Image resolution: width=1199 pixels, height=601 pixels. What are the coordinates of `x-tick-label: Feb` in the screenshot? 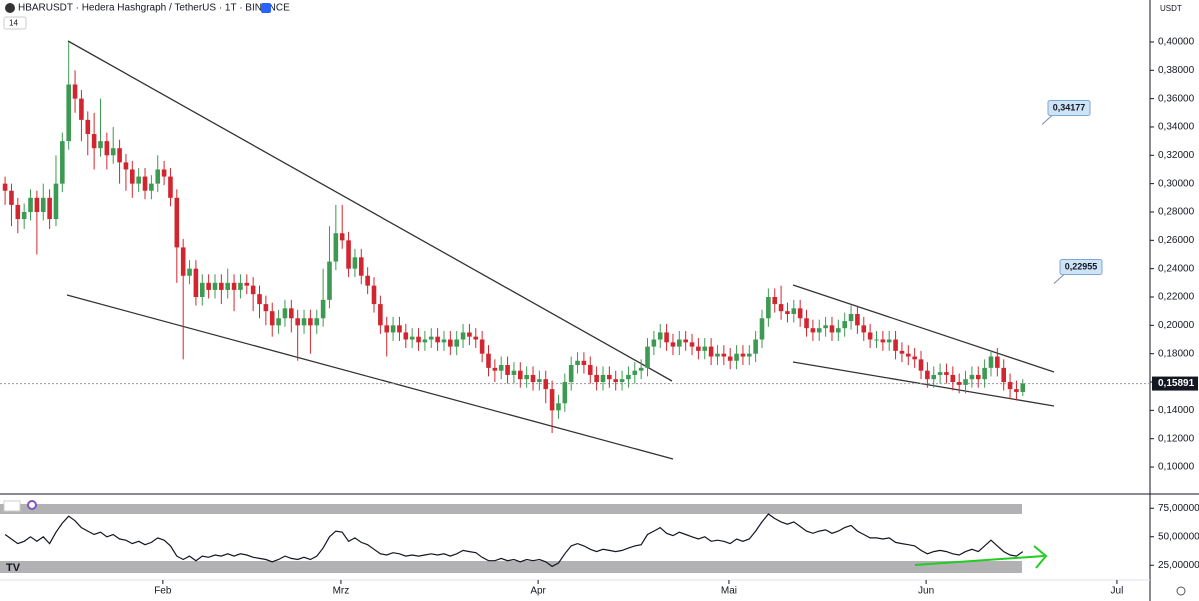 It's located at (163, 591).